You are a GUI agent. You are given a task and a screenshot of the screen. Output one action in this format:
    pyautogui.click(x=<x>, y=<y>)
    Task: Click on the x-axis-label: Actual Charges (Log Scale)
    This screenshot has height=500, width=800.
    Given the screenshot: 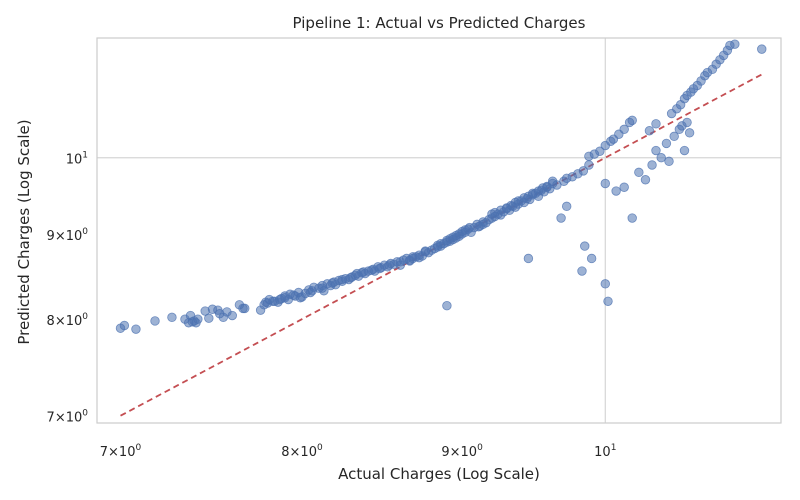 What is the action you would take?
    pyautogui.click(x=439, y=474)
    